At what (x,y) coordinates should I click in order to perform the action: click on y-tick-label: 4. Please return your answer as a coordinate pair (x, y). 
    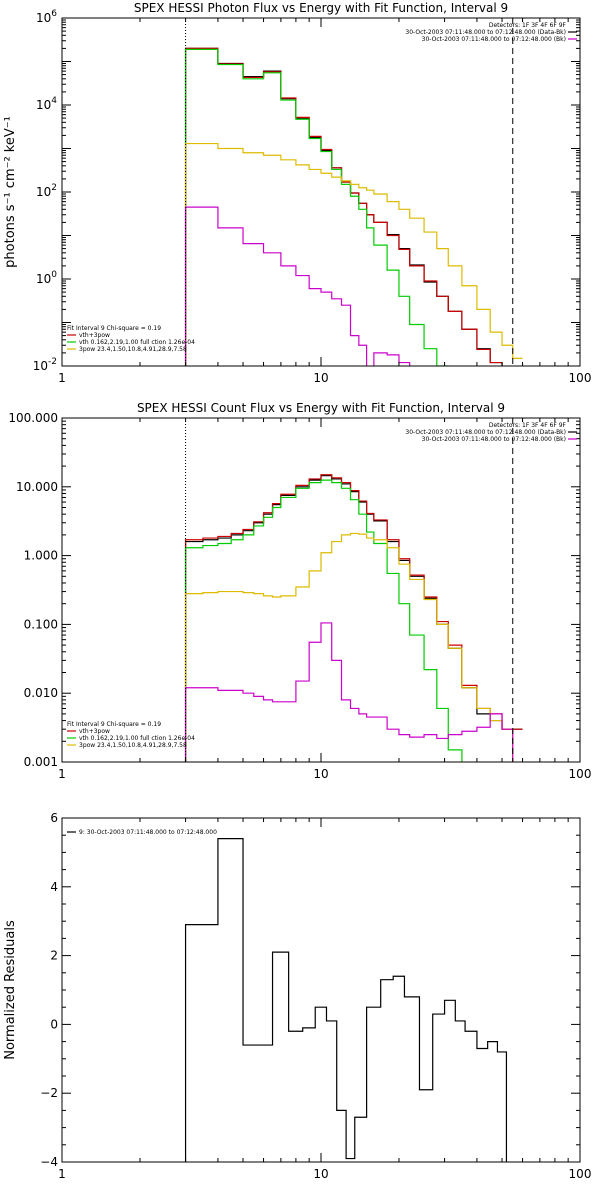
    Looking at the image, I should click on (54, 887).